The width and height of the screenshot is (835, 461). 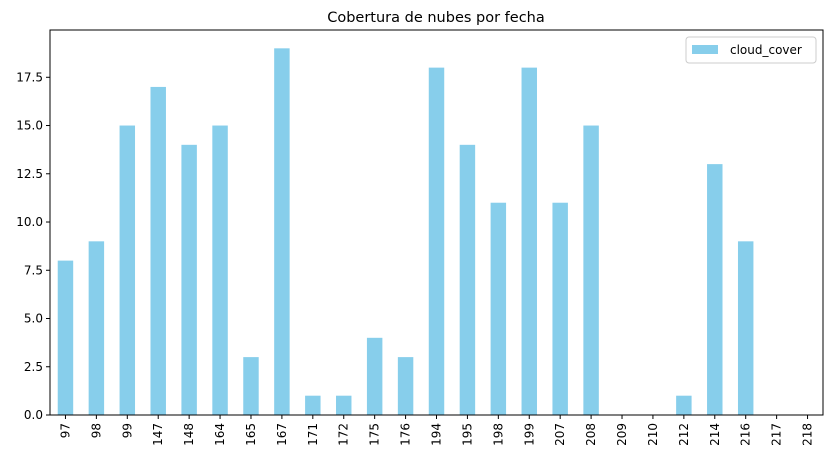 What do you see at coordinates (705, 49) in the screenshot?
I see `legend-swatch` at bounding box center [705, 49].